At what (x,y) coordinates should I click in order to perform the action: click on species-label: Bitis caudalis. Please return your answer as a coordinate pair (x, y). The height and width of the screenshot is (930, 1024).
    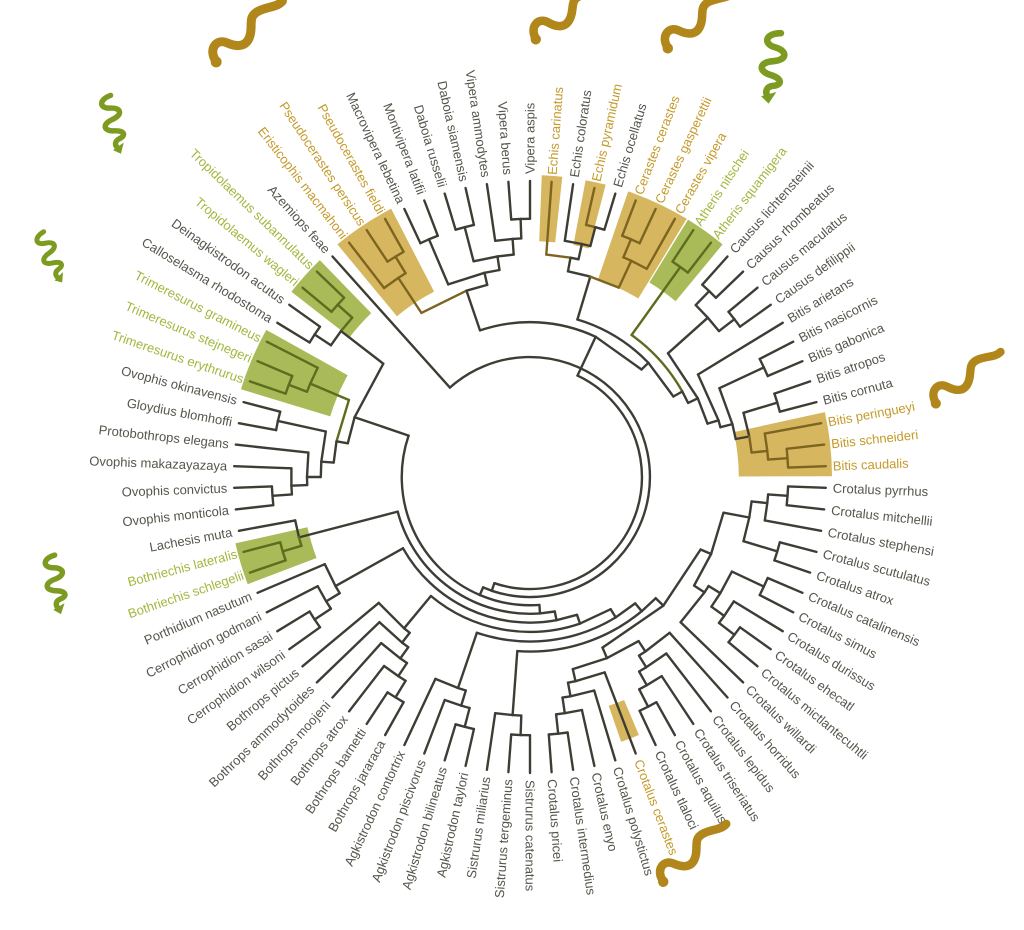
    Looking at the image, I should click on (871, 465).